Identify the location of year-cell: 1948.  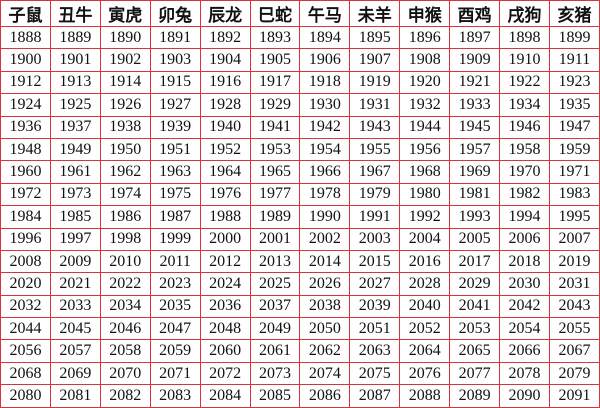
(25, 149).